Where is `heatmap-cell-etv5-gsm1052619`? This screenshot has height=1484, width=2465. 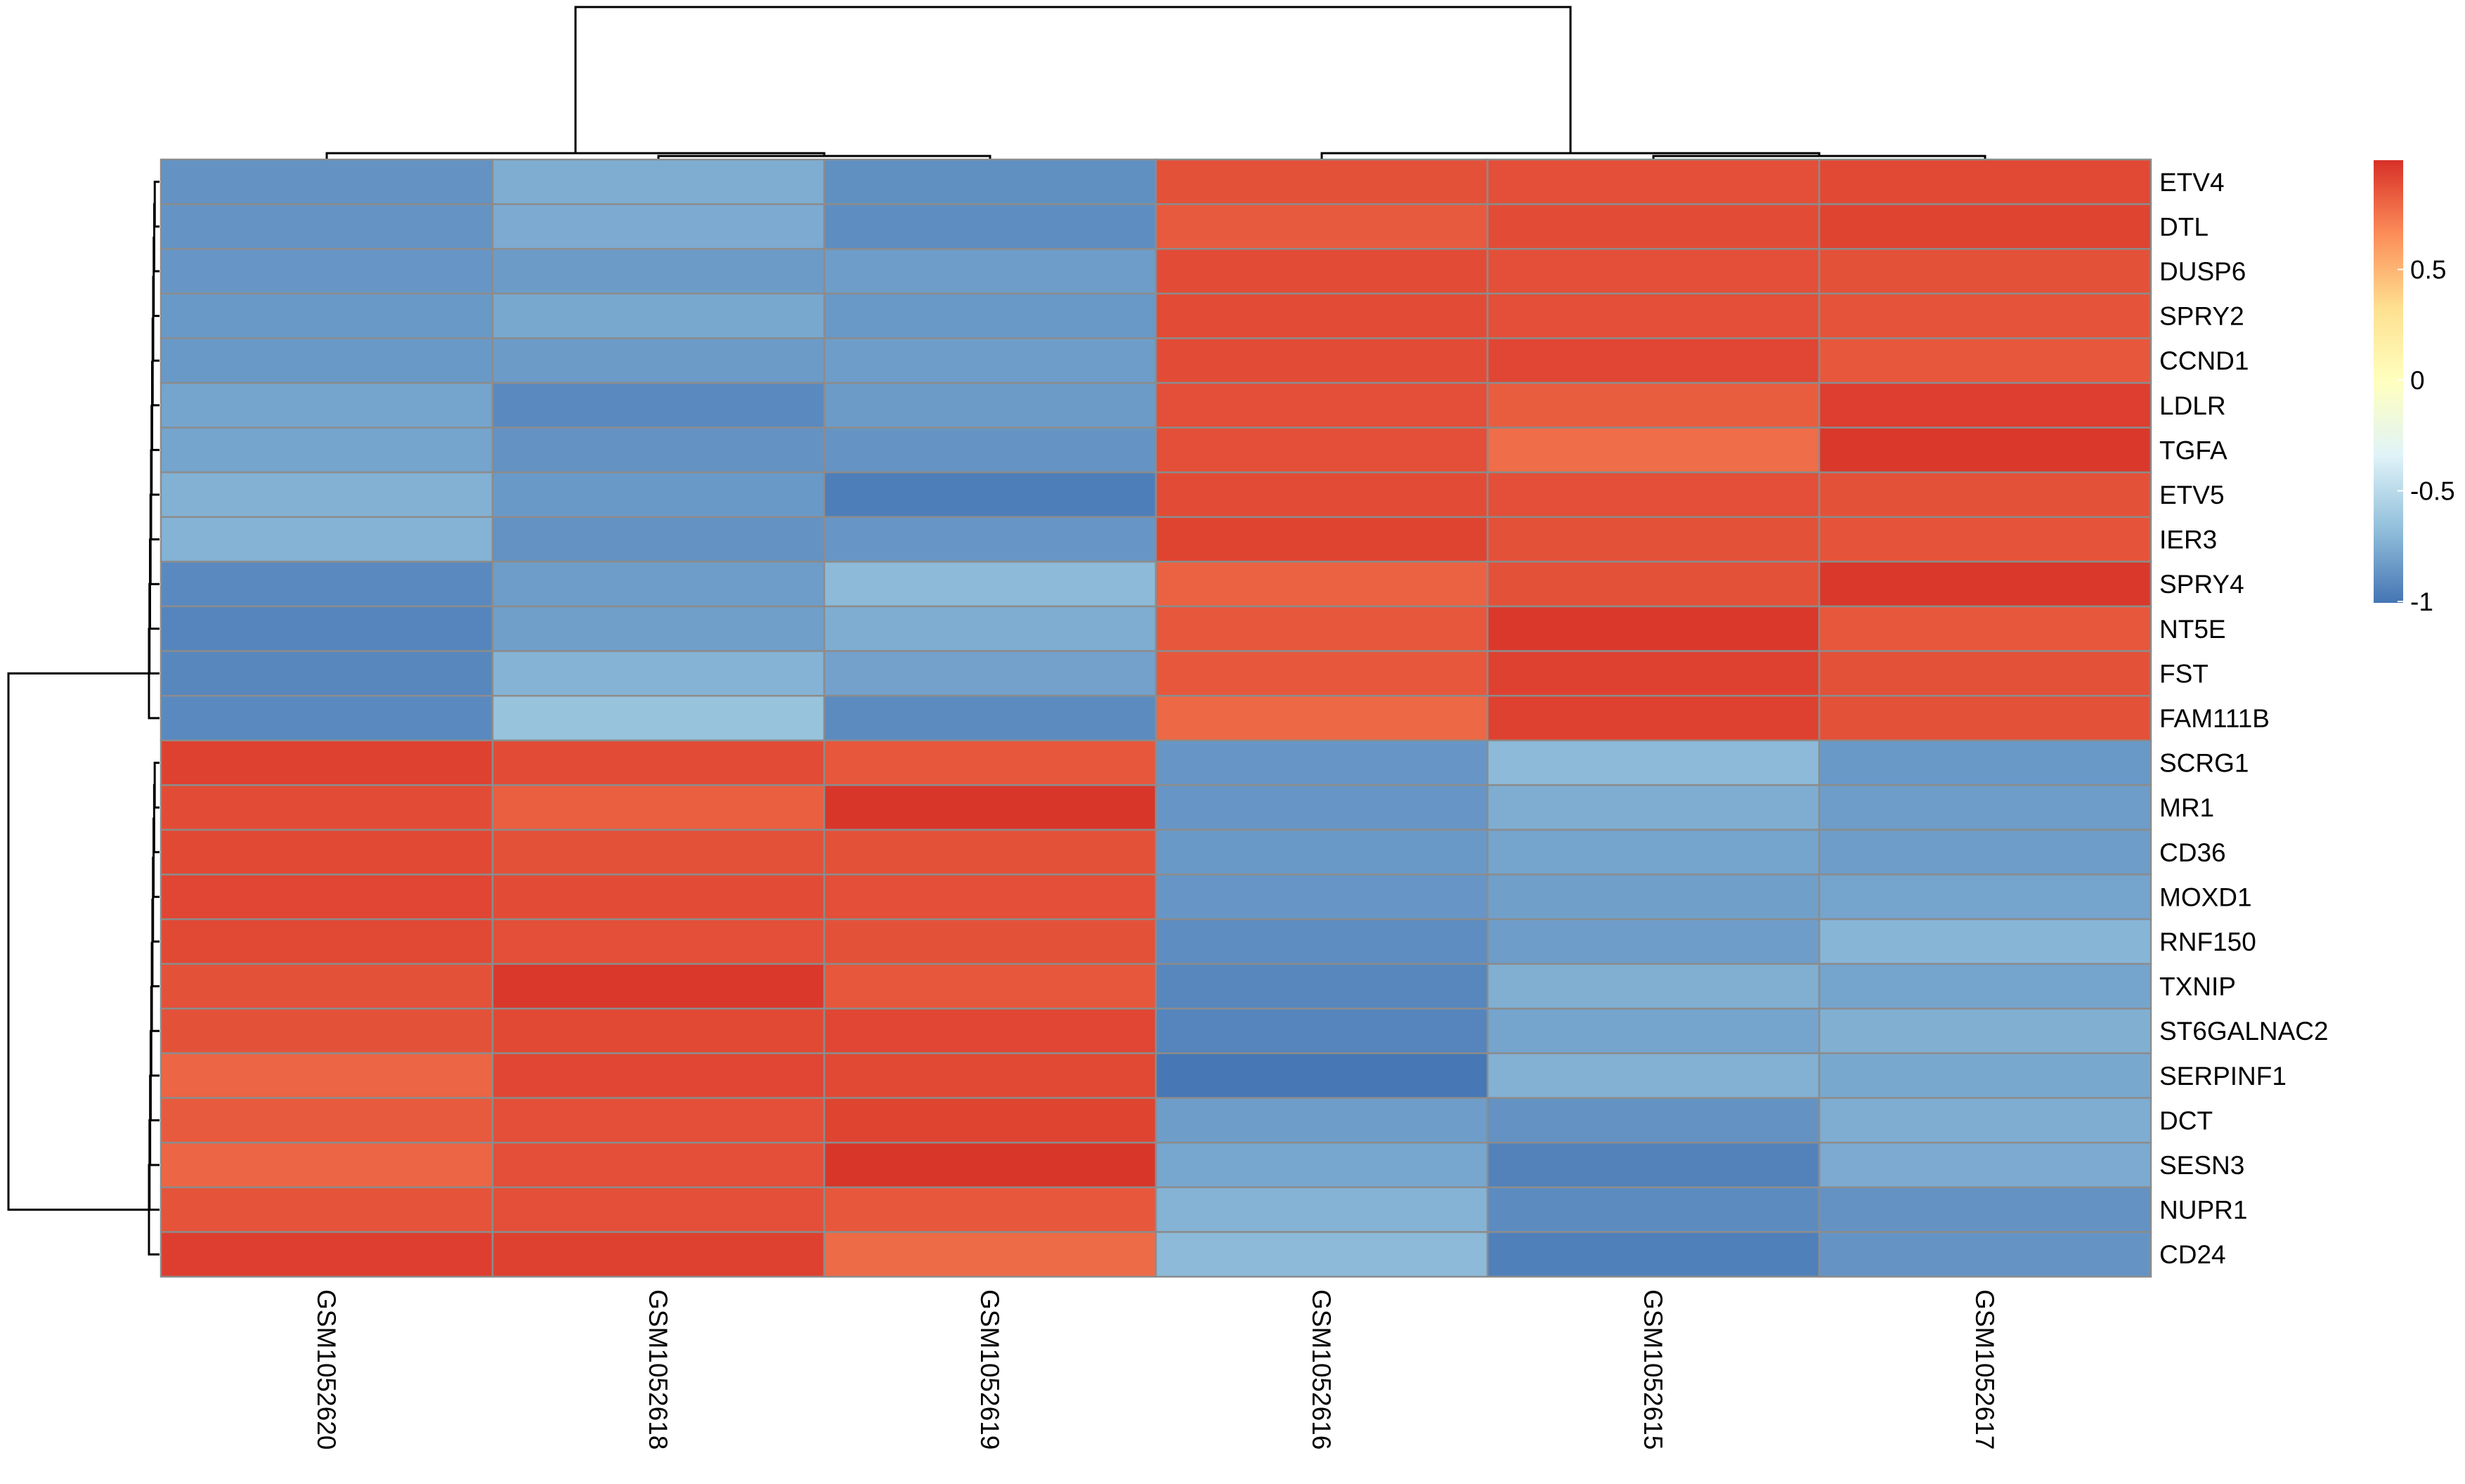 heatmap-cell-etv5-gsm1052619 is located at coordinates (990, 495).